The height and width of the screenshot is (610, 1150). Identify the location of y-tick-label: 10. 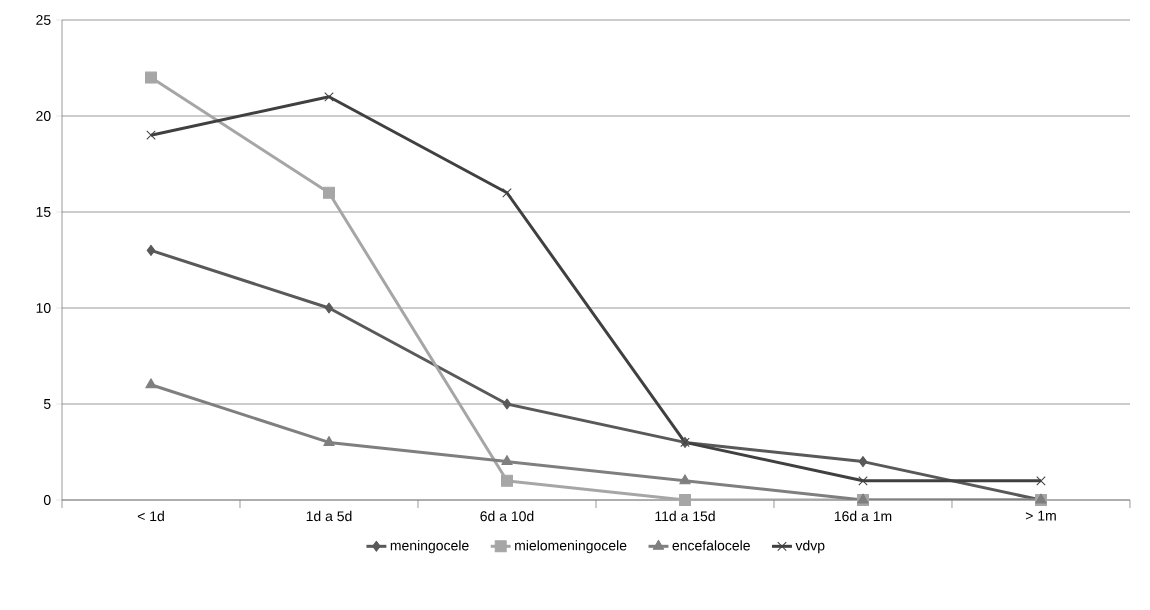
(43, 308).